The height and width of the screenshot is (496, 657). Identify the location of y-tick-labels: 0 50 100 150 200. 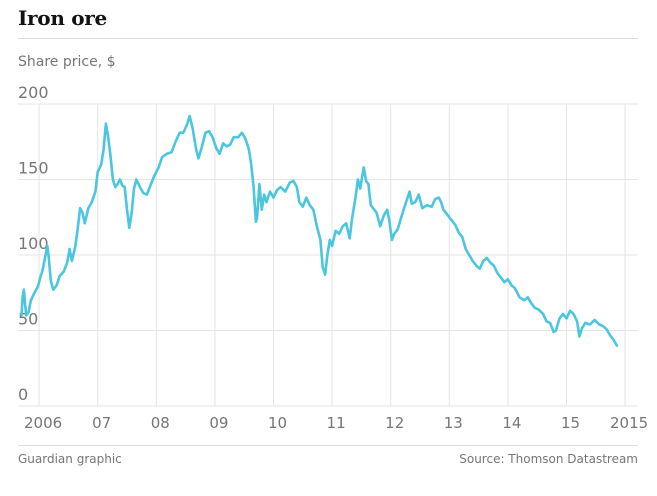
(33, 243).